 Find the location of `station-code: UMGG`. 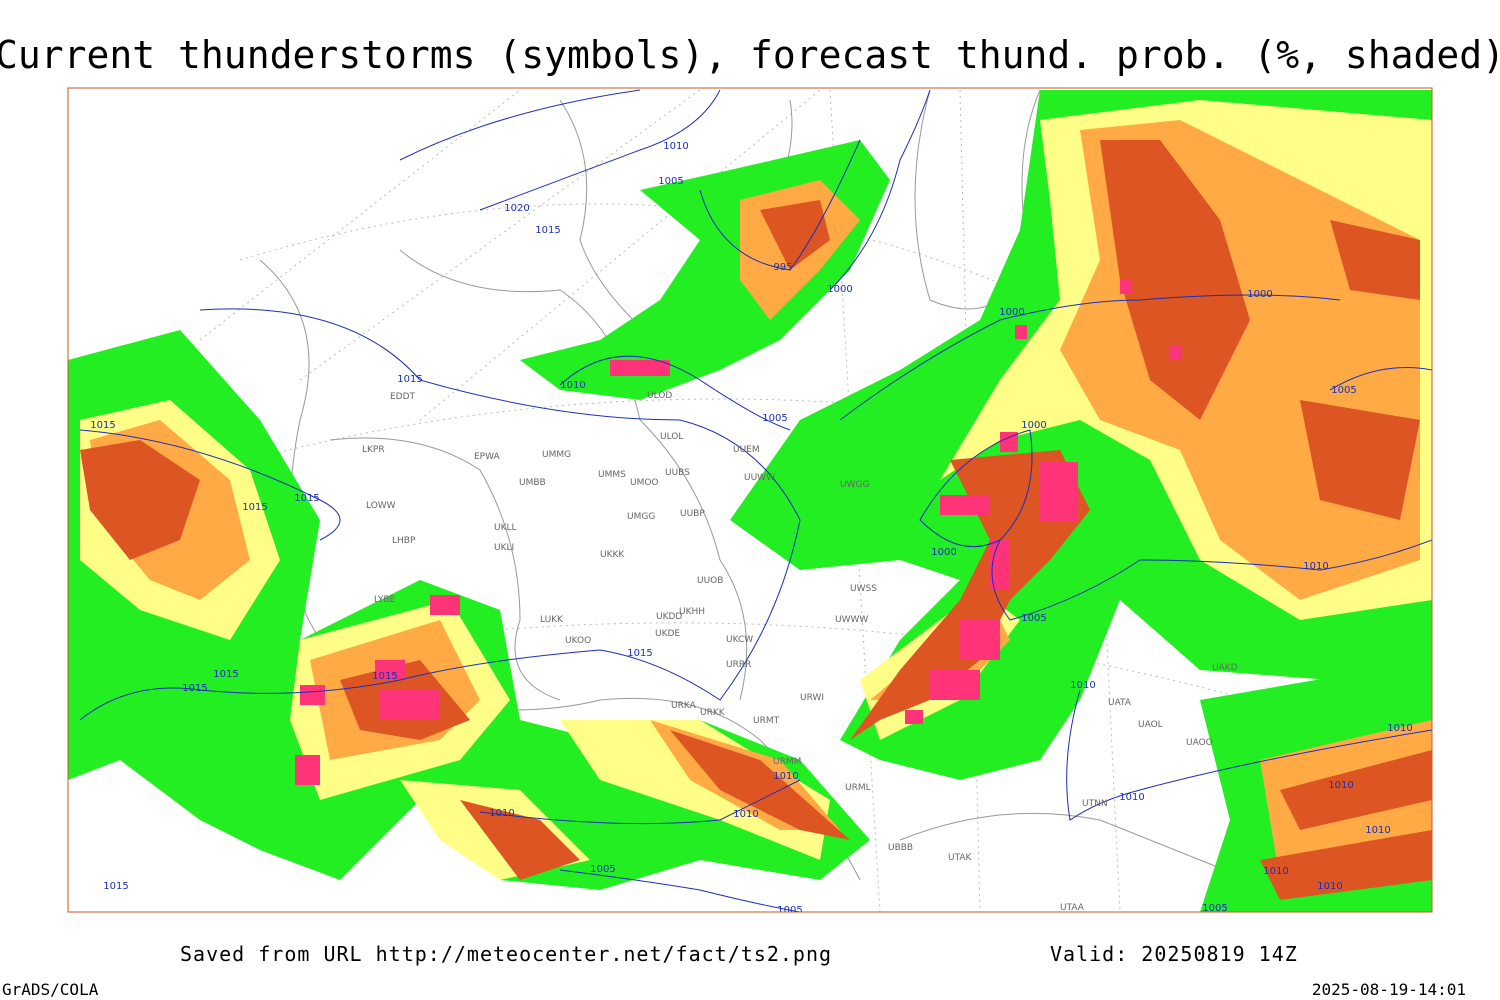

station-code: UMGG is located at coordinates (641, 517).